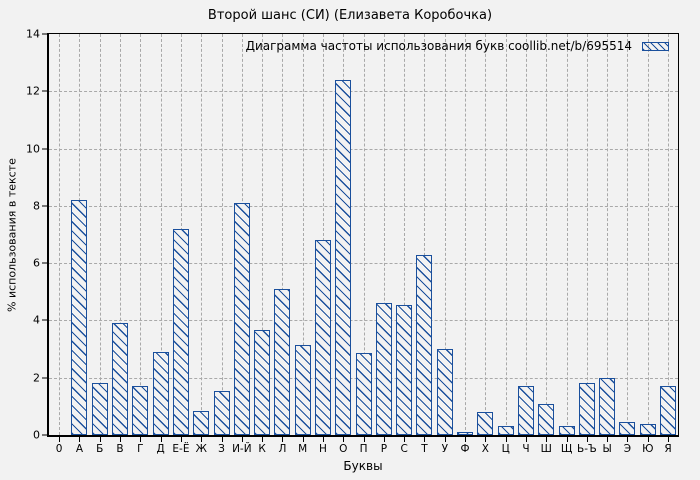 The height and width of the screenshot is (480, 700). What do you see at coordinates (607, 449) in the screenshot?
I see `x-tick-label: Ы` at bounding box center [607, 449].